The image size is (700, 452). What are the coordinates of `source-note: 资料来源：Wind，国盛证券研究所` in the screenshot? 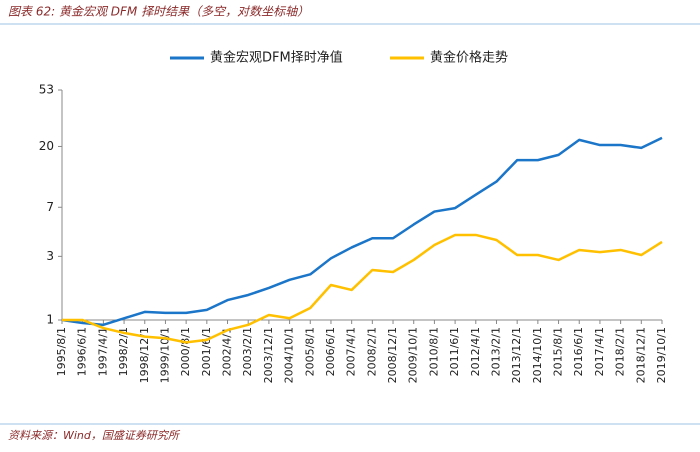 It's located at (94, 435).